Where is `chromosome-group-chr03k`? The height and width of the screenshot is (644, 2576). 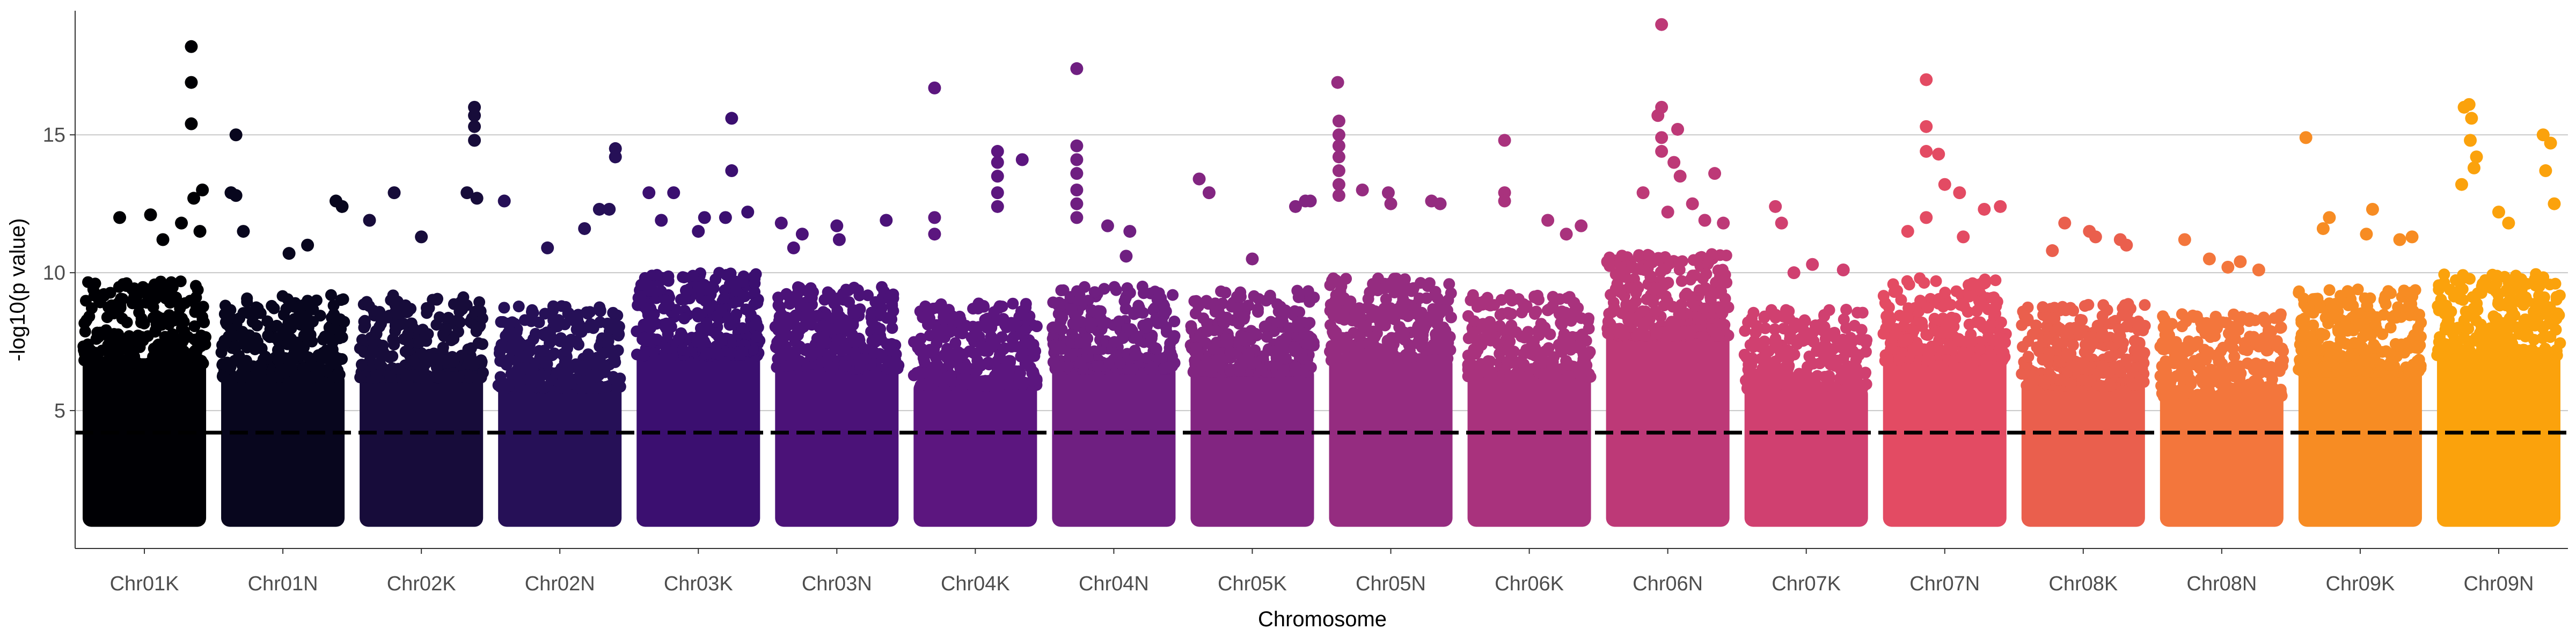 chromosome-group-chr03k is located at coordinates (698, 319).